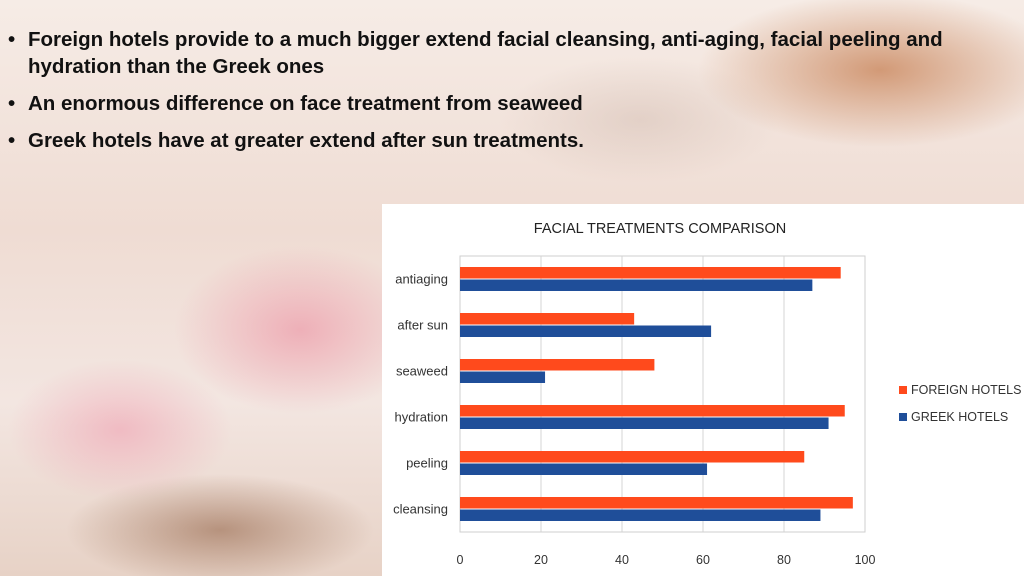 This screenshot has width=1024, height=576. What do you see at coordinates (422, 371) in the screenshot?
I see `category-label: seaweed` at bounding box center [422, 371].